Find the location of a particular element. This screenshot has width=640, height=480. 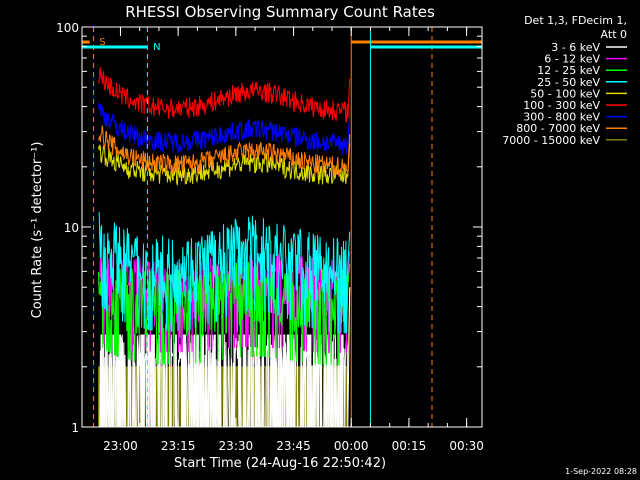

x-tick-label: 00:15 is located at coordinates (409, 446).